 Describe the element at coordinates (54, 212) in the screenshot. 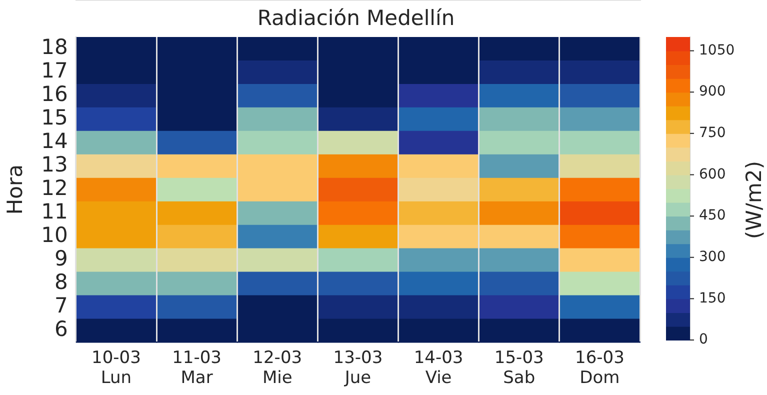

I see `y-tick-label: 11` at that location.